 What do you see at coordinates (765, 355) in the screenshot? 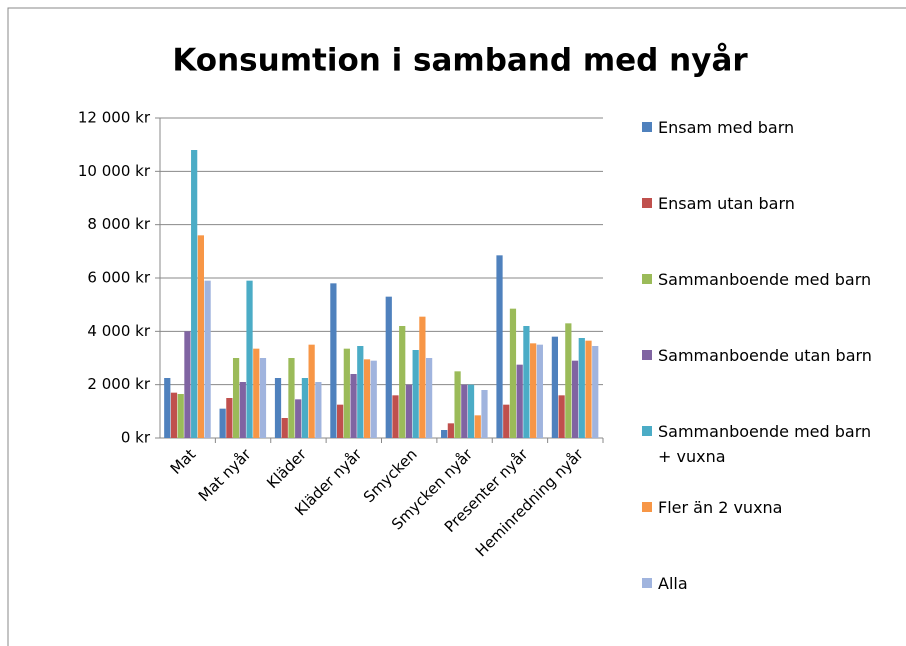
I see `legend-label: Sammanboende utan barn` at bounding box center [765, 355].